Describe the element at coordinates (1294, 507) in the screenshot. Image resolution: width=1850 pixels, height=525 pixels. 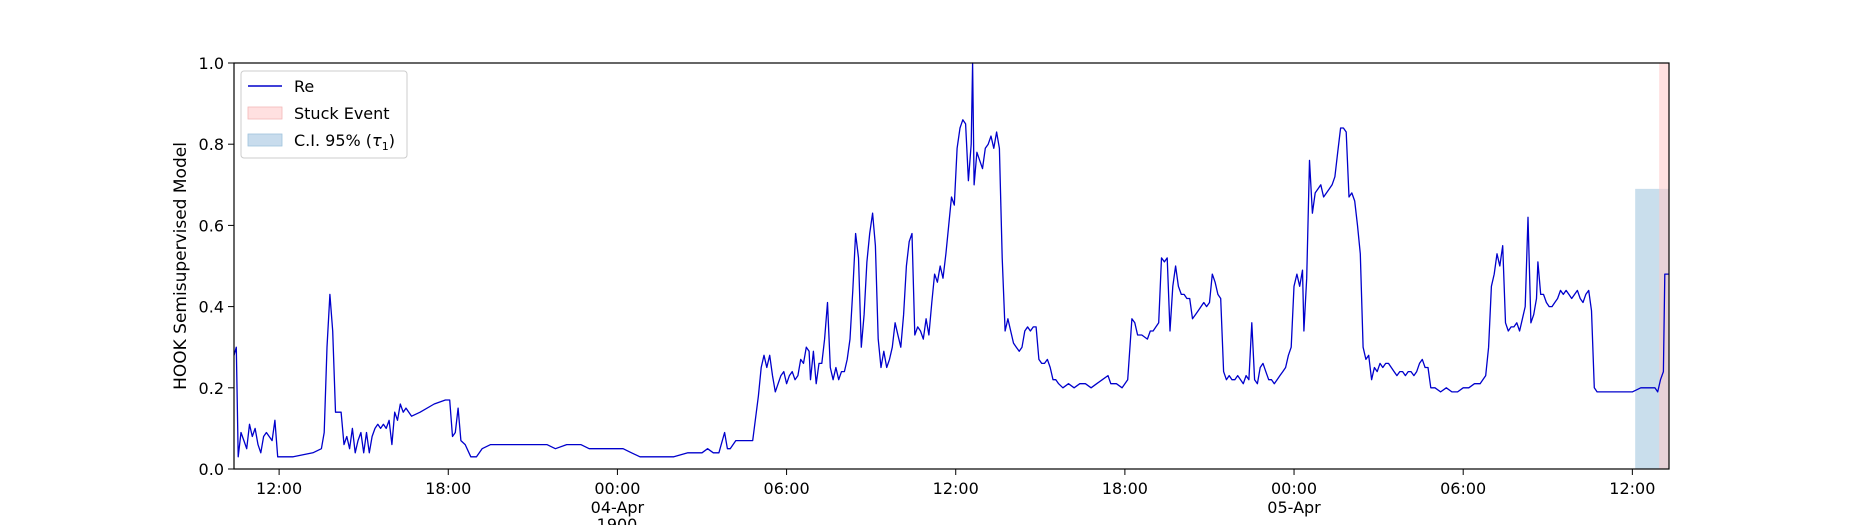
I see `x-tick-date-label: 05-Apr` at that location.